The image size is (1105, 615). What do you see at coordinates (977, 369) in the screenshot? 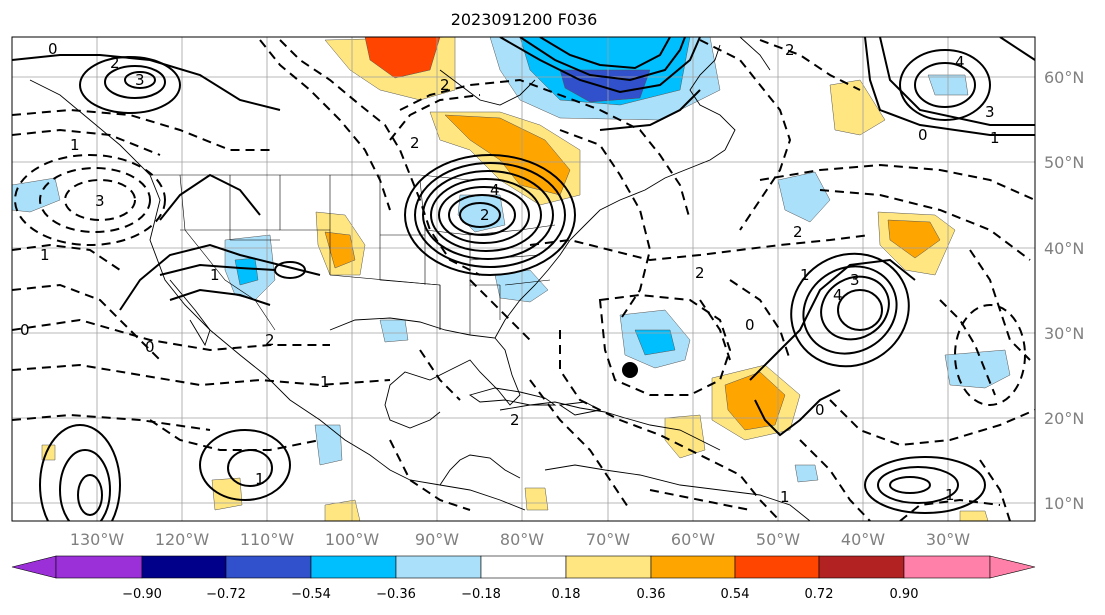
I see `shade-blue-far-e` at bounding box center [977, 369].